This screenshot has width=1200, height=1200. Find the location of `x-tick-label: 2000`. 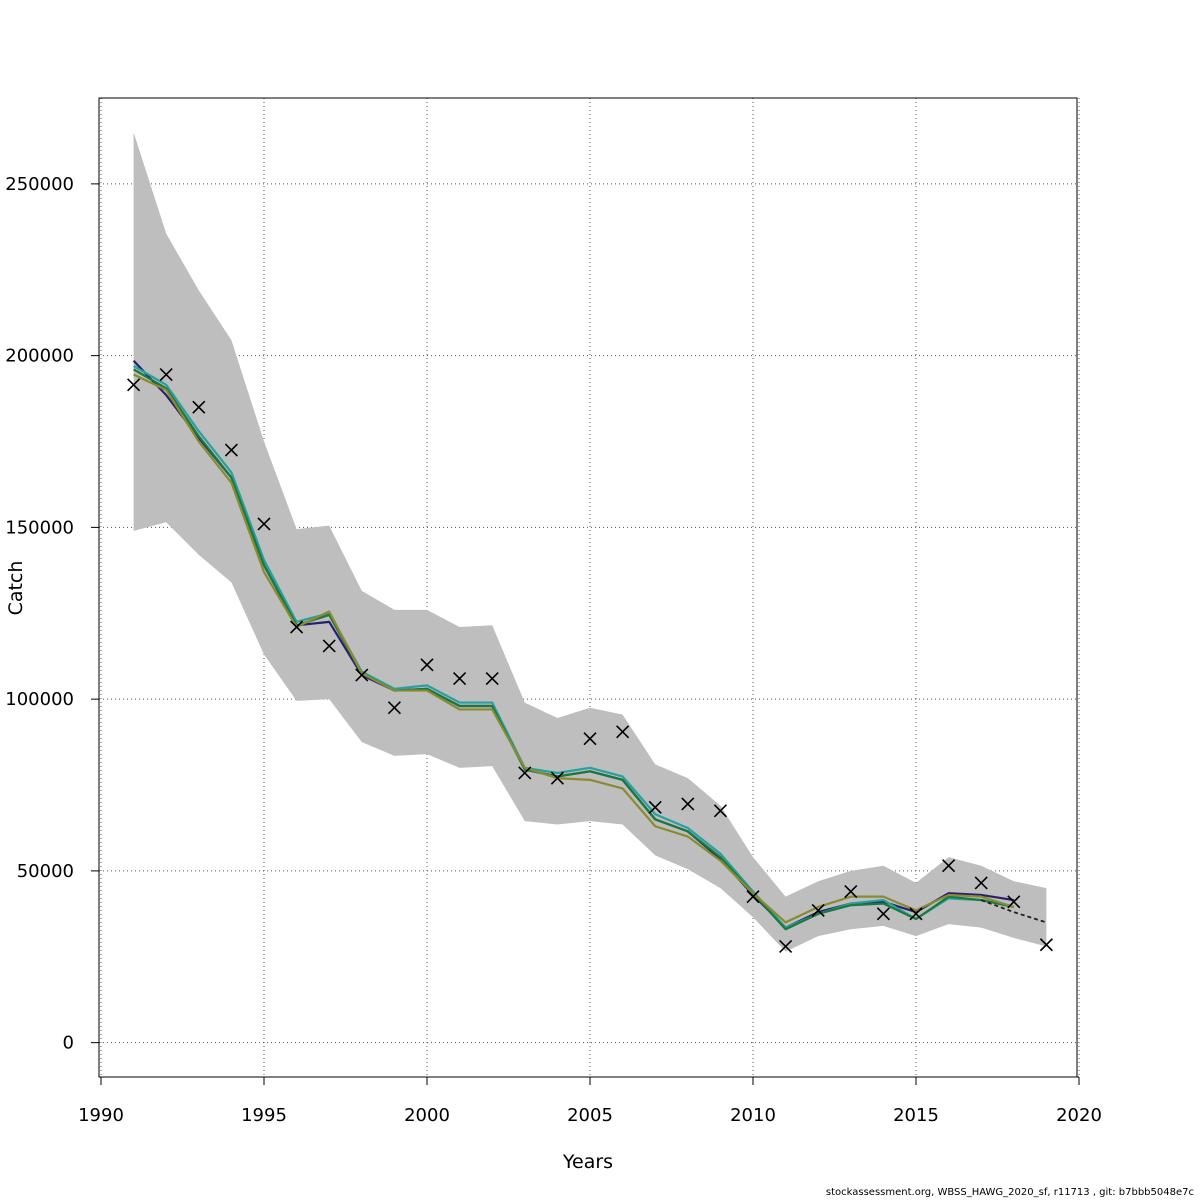

x-tick-label: 2000 is located at coordinates (427, 1115).